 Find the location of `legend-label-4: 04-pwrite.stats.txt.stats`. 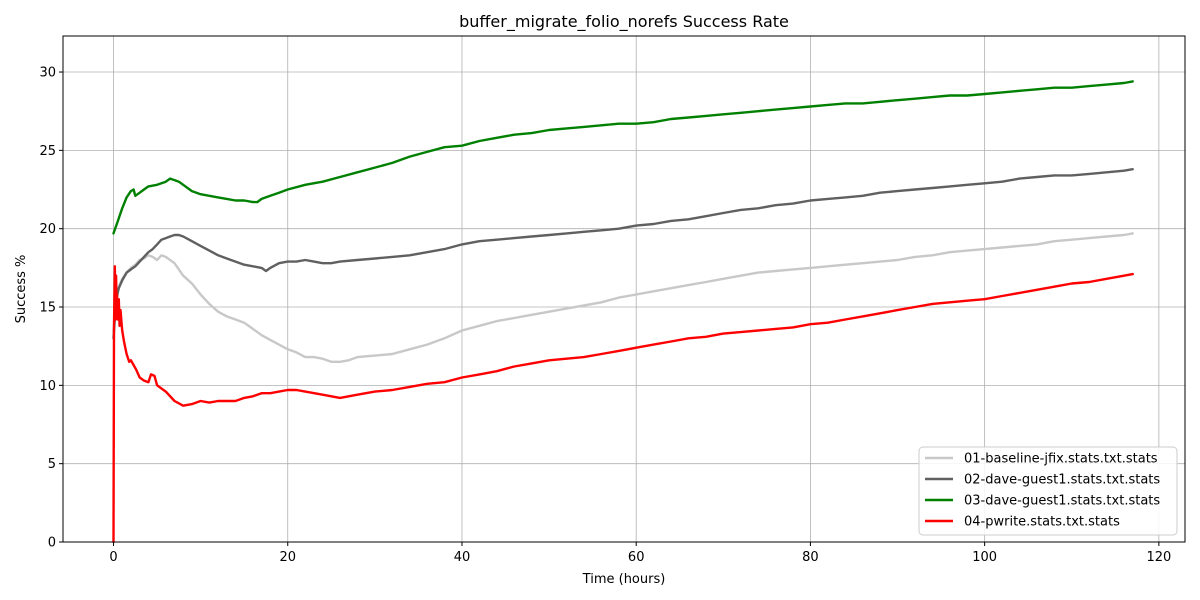

legend-label-4: 04-pwrite.stats.txt.stats is located at coordinates (1042, 522).